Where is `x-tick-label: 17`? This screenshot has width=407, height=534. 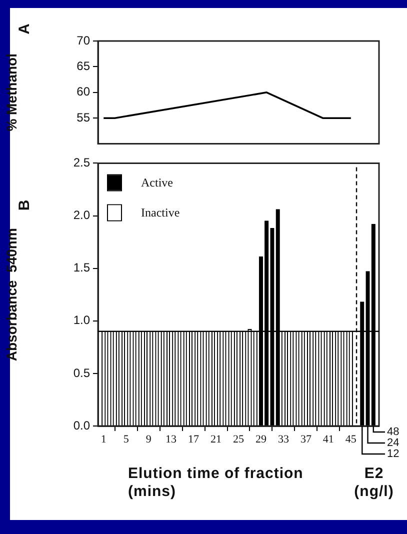 x-tick-label: 17 is located at coordinates (194, 439).